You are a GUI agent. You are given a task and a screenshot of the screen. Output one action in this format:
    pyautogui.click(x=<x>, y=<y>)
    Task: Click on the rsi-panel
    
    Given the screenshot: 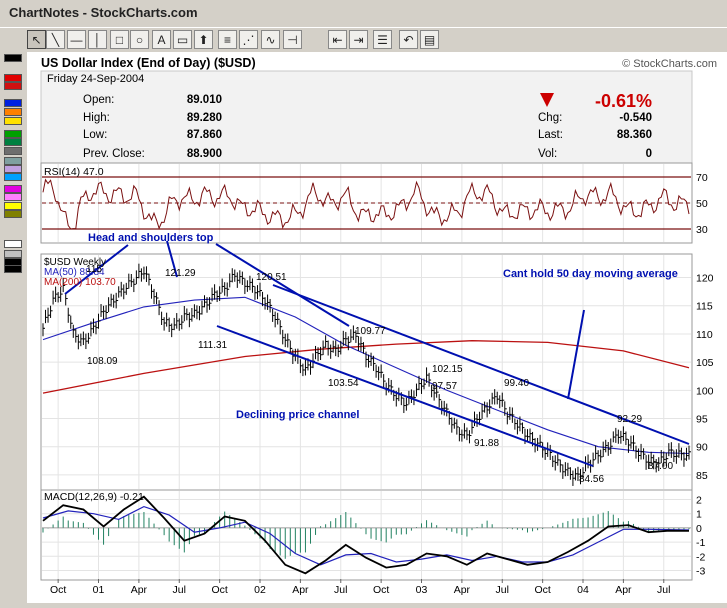 What is the action you would take?
    pyautogui.click(x=366, y=203)
    